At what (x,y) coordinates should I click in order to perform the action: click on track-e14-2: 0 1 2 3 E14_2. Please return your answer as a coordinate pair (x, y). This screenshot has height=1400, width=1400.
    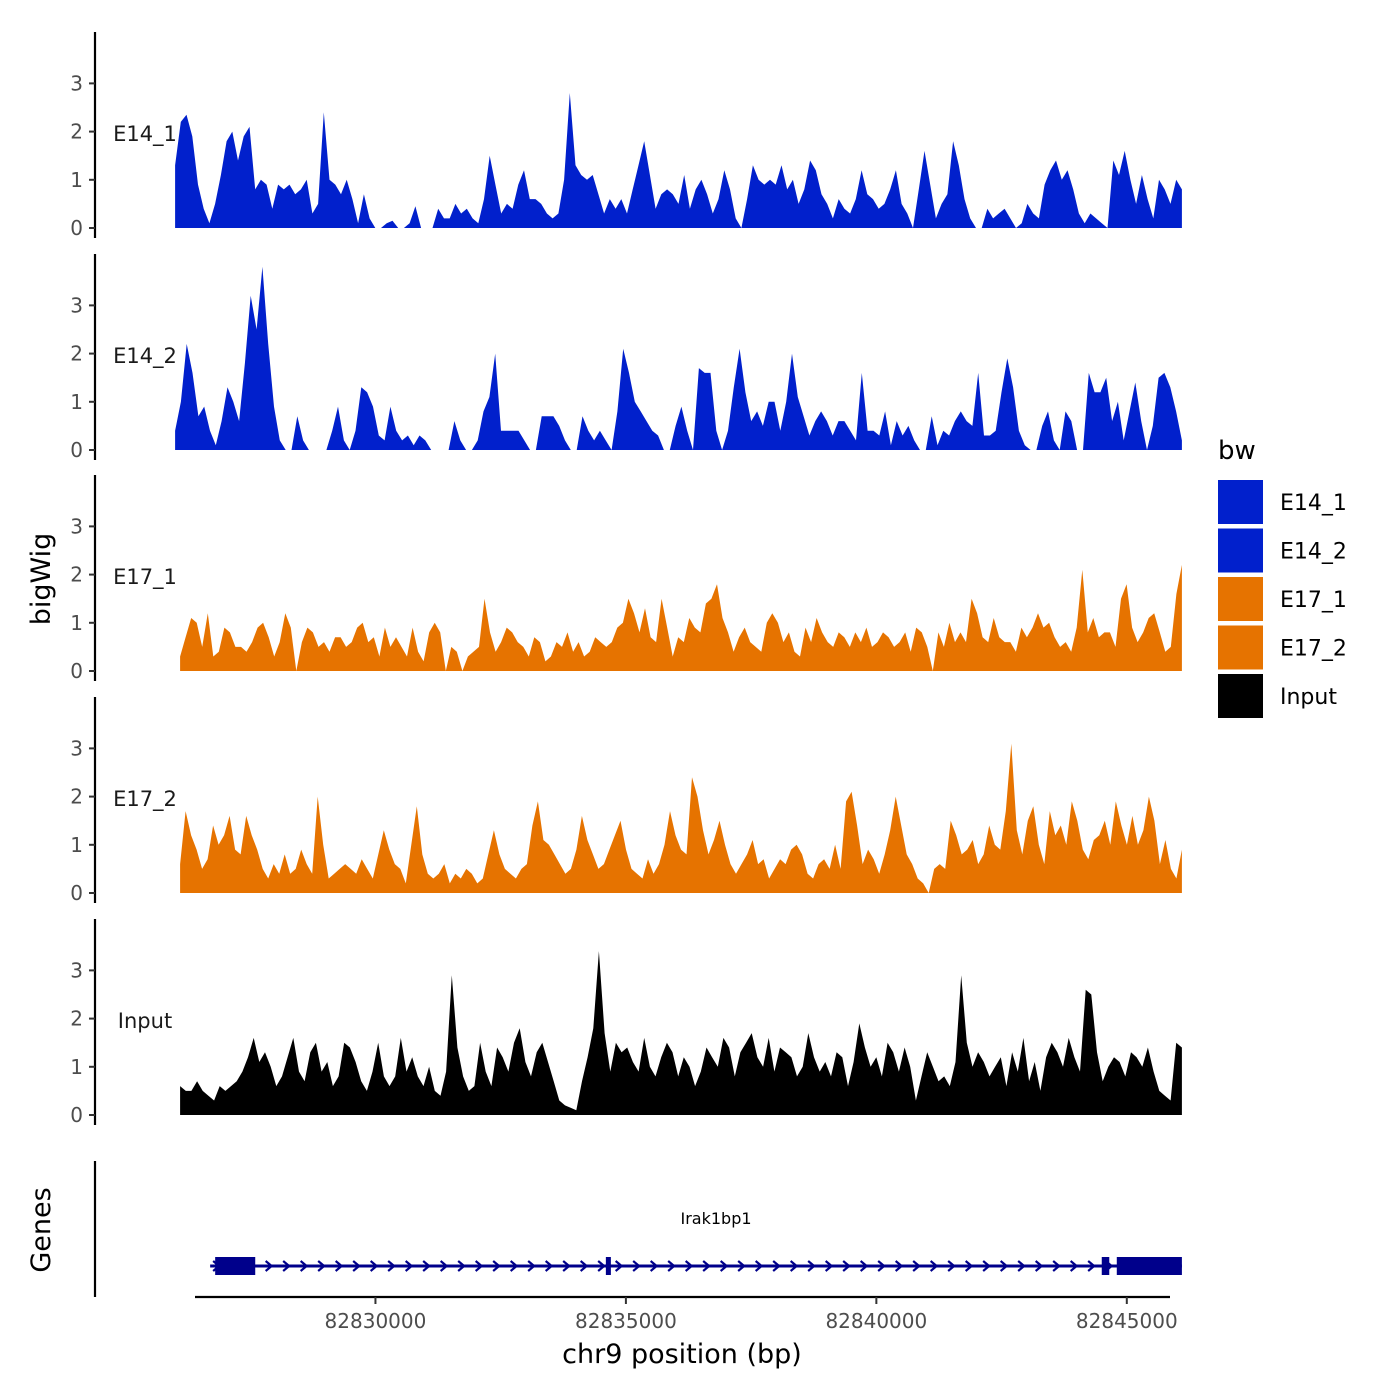
    Looking at the image, I should click on (626, 358).